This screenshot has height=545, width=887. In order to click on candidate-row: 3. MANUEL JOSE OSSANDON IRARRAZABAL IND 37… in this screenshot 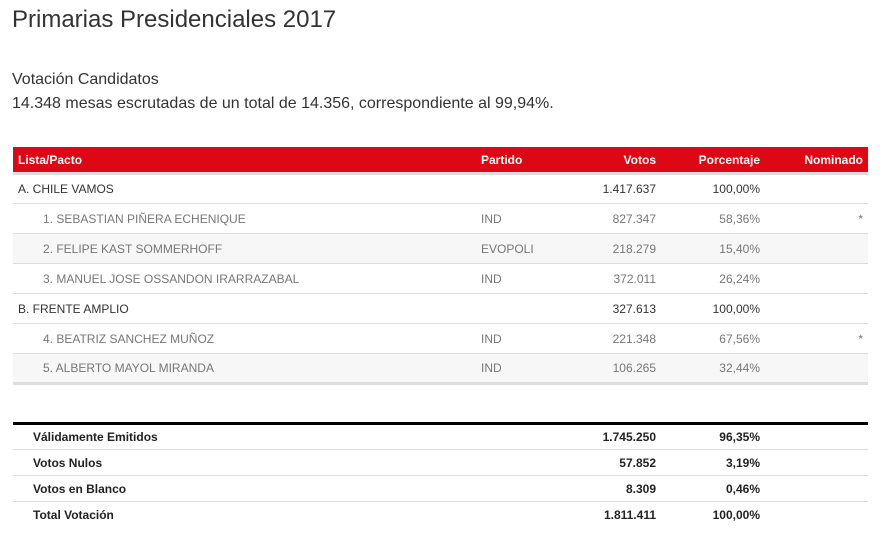, I will do `click(440, 279)`.